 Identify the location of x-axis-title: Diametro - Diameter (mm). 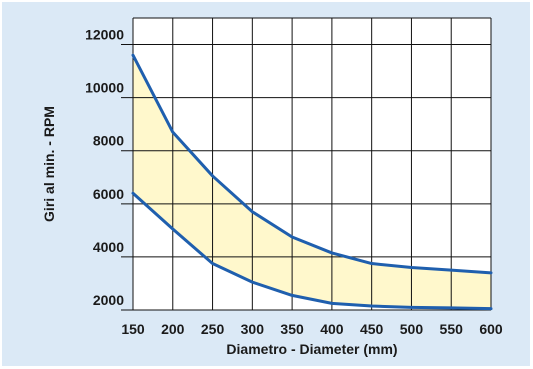
(311, 349).